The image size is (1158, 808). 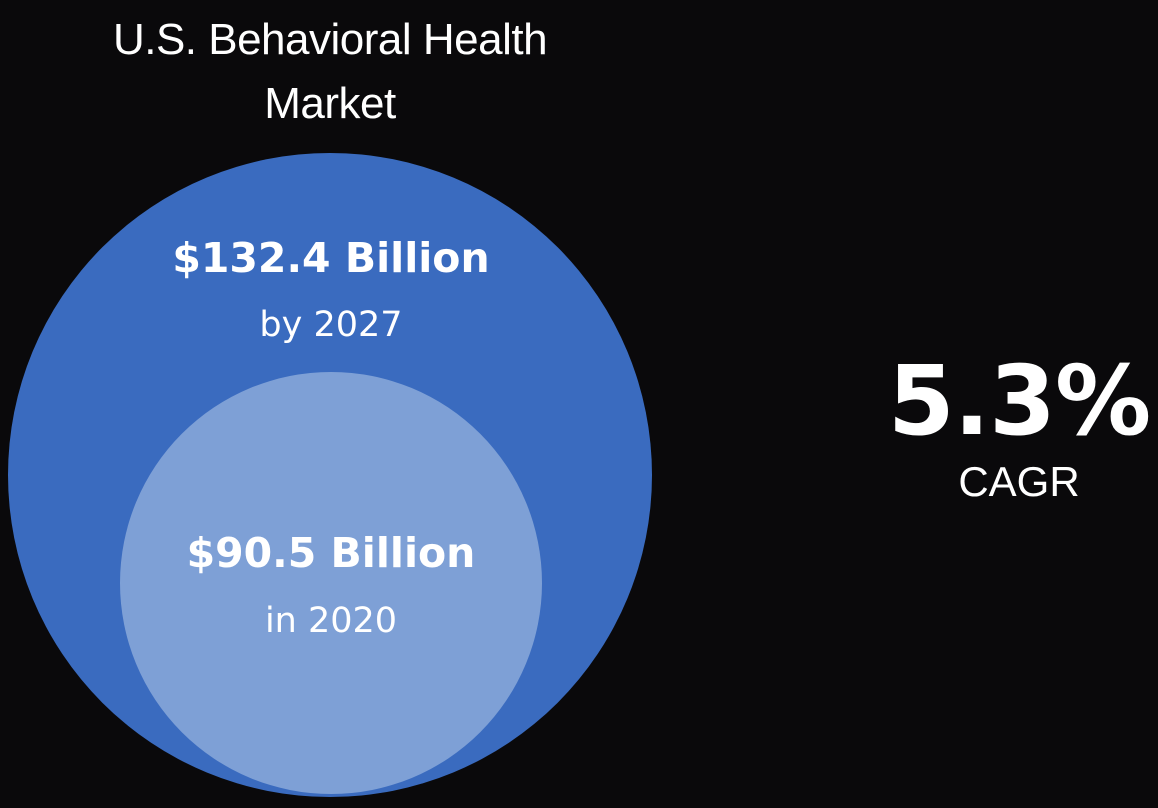 What do you see at coordinates (330, 103) in the screenshot?
I see `chart-title-line-2: Market` at bounding box center [330, 103].